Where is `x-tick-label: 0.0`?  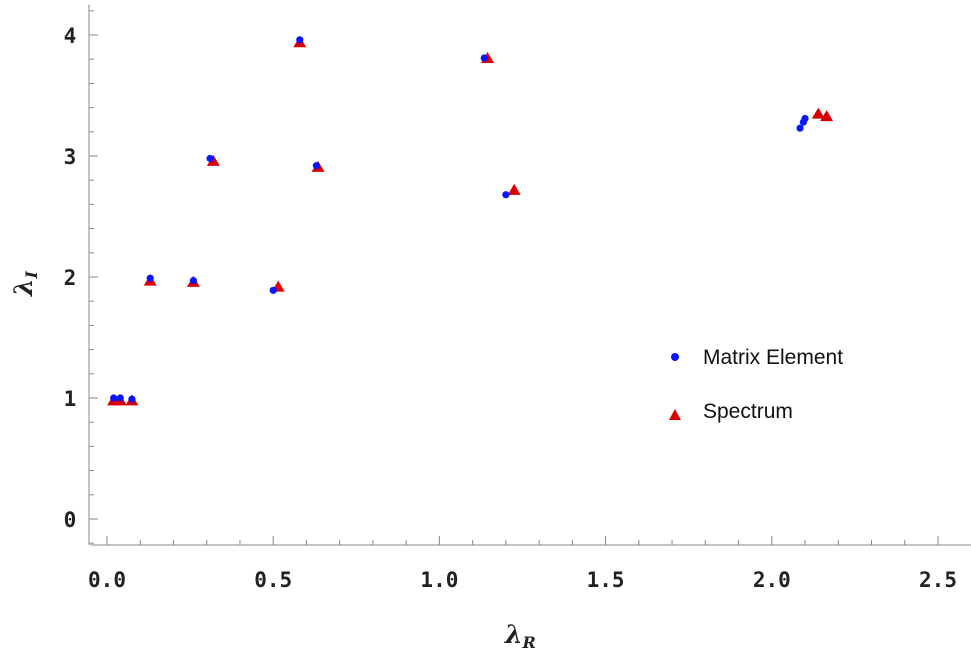
x-tick-label: 0.0 is located at coordinates (107, 580).